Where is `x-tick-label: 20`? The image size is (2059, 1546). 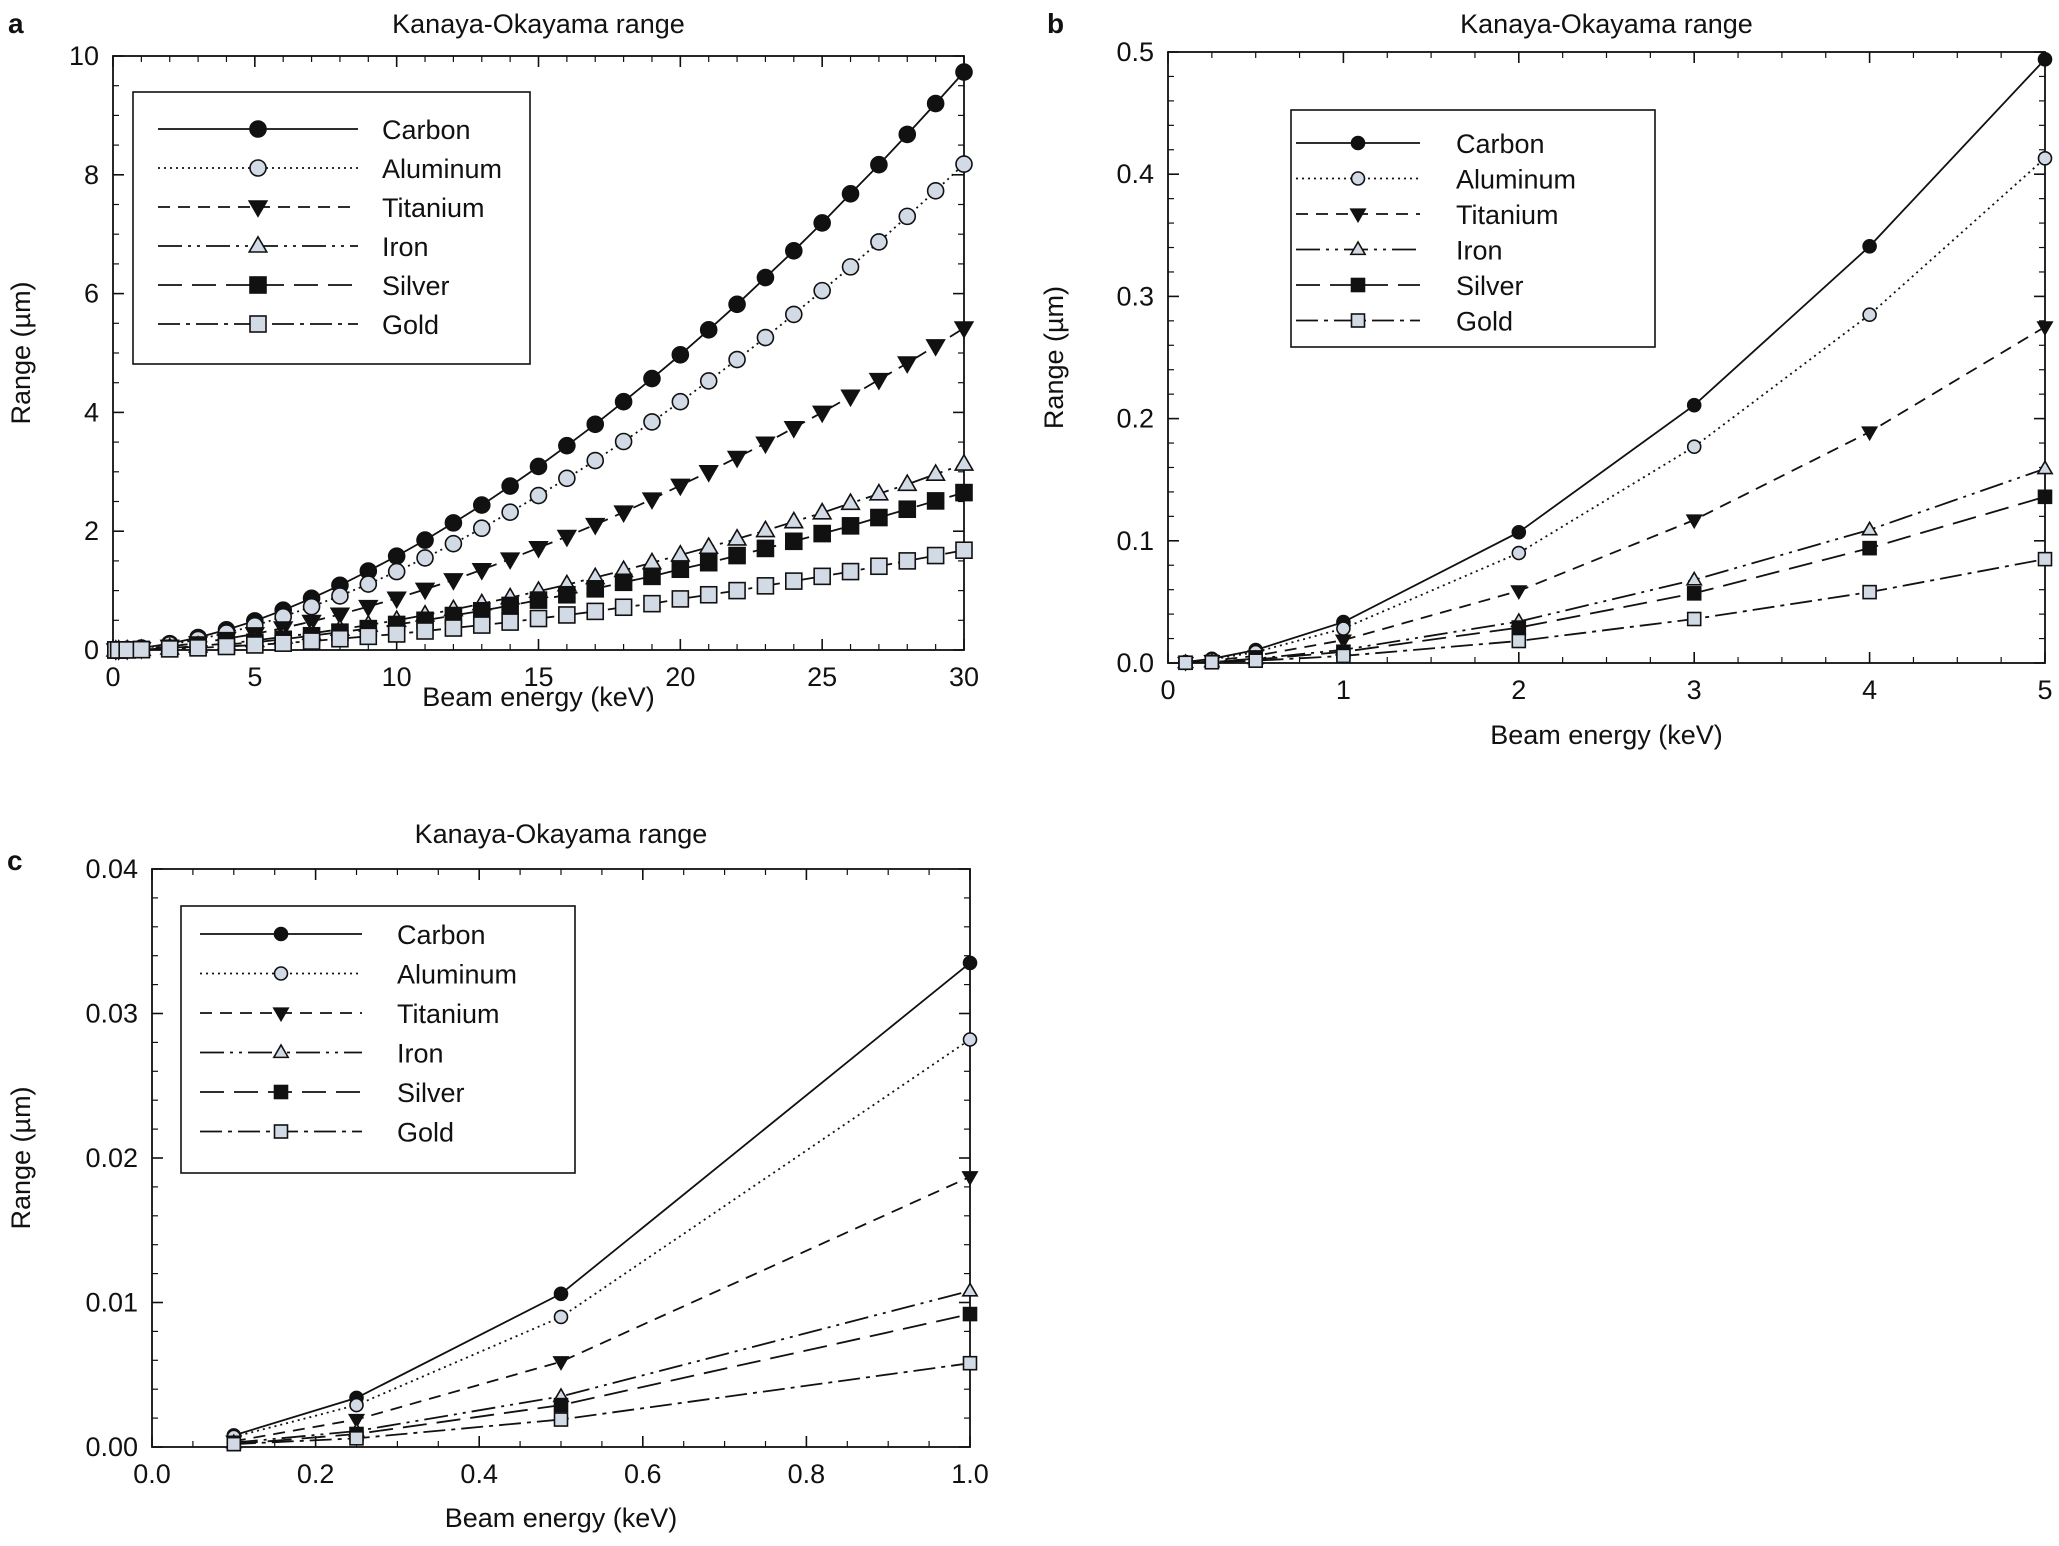 x-tick-label: 20 is located at coordinates (680, 677).